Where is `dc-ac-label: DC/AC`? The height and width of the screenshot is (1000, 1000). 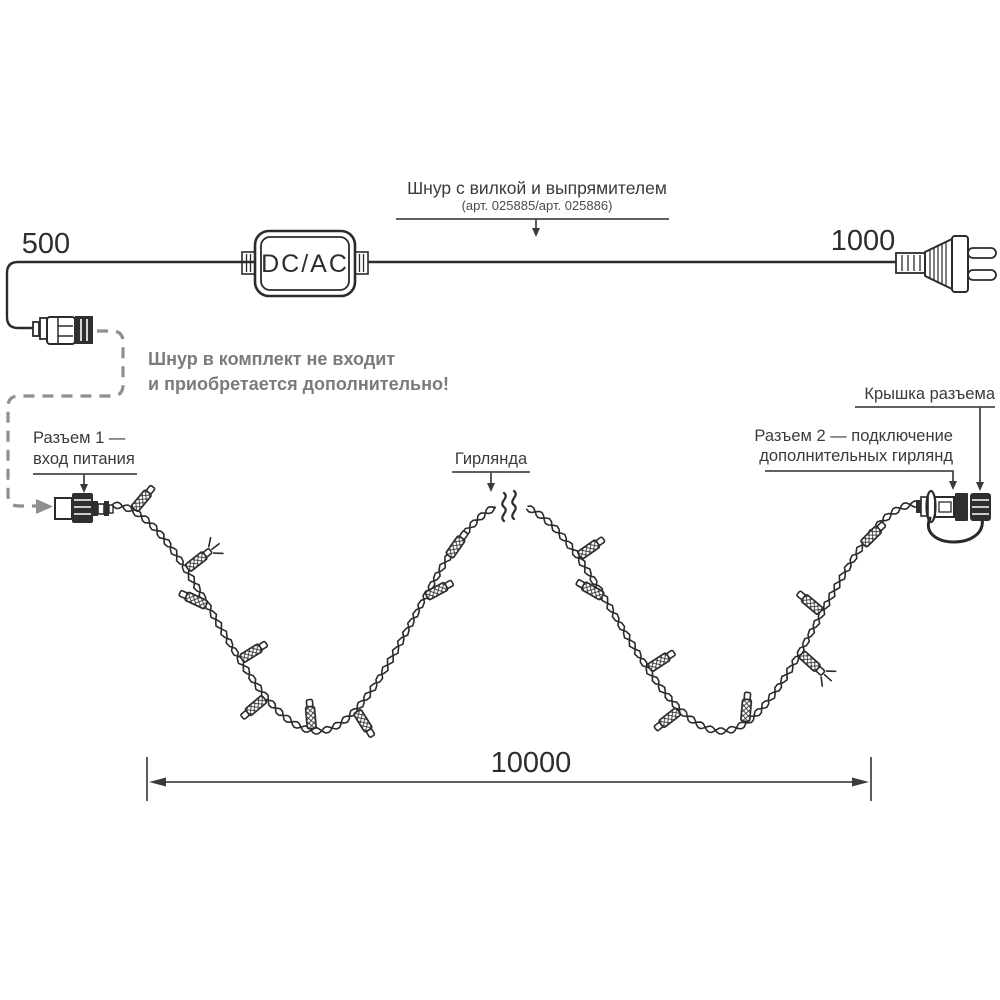
dc-ac-label: DC/AC is located at coordinates (305, 264).